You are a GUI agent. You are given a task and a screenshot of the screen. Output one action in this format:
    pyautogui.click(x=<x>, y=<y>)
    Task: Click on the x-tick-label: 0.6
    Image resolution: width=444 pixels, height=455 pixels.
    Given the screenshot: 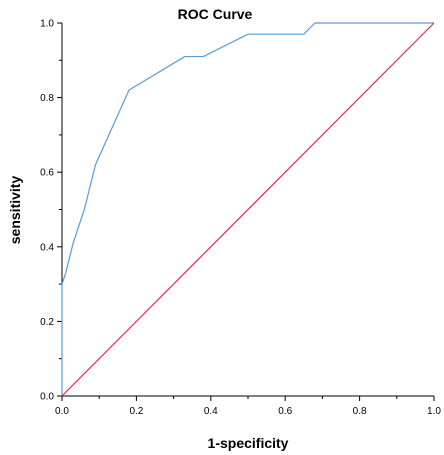 What is the action you would take?
    pyautogui.click(x=285, y=411)
    